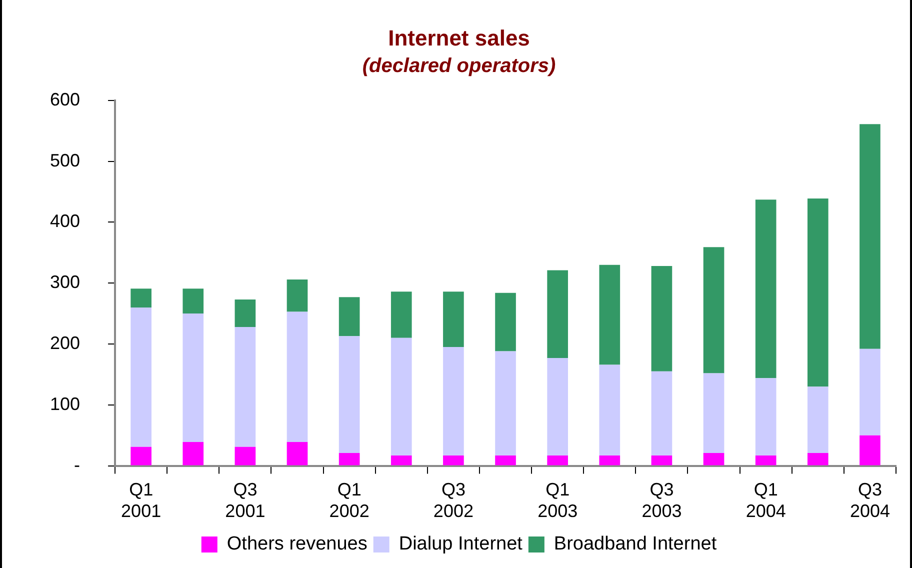 Image resolution: width=912 pixels, height=568 pixels. What do you see at coordinates (662, 501) in the screenshot?
I see `x-tick-label: Q3 2003` at bounding box center [662, 501].